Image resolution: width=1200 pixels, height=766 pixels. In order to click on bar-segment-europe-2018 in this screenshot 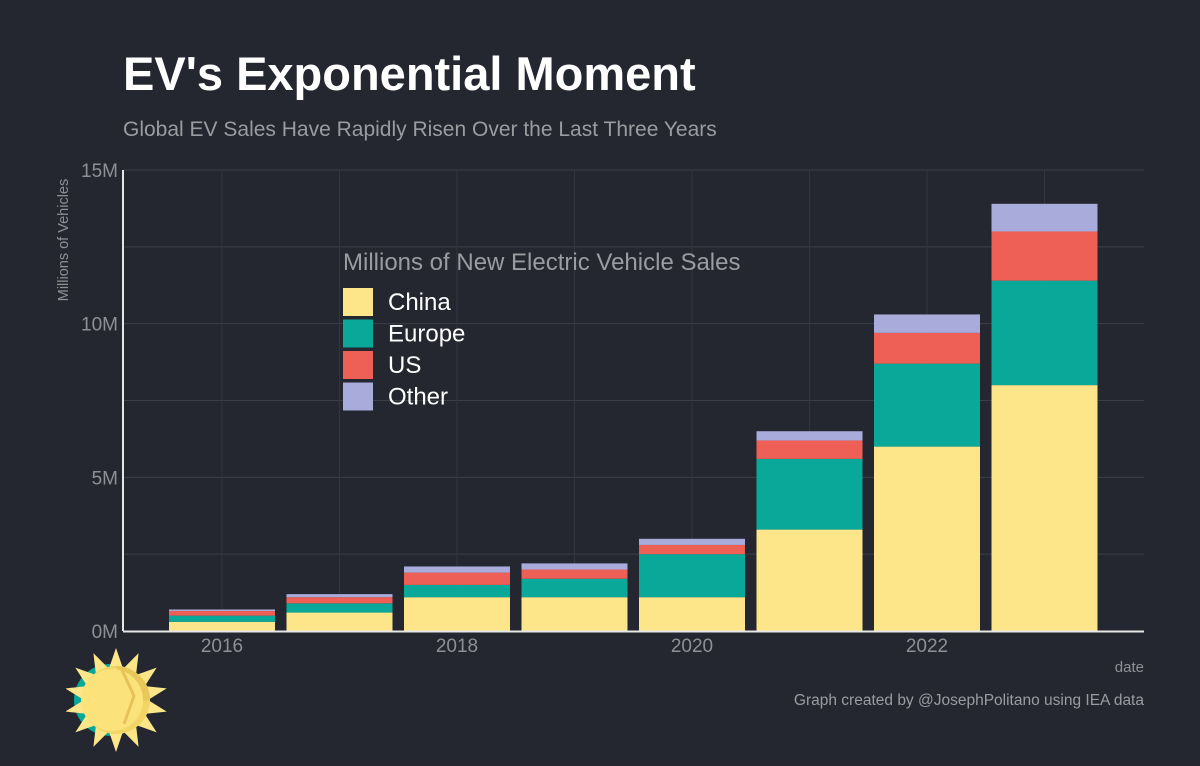, I will do `click(457, 591)`.